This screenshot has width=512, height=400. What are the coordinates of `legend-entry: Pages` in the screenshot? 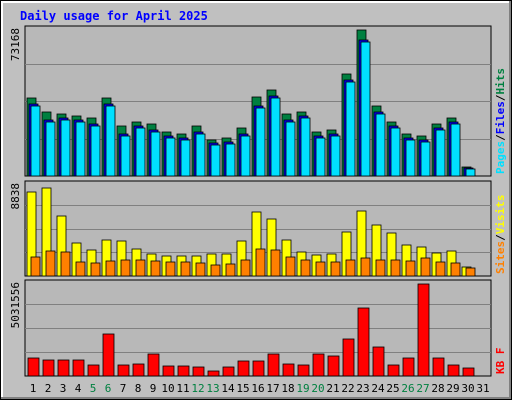 It's located at (500, 157).